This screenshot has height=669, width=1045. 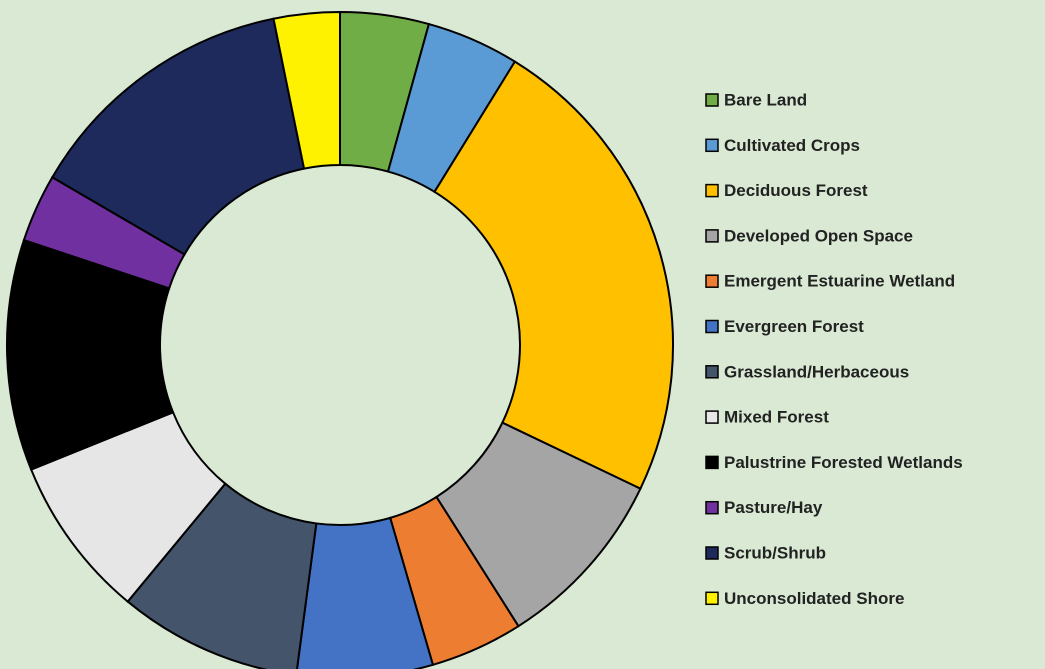 What do you see at coordinates (816, 371) in the screenshot?
I see `legend-label: Grassland/Herbaceous` at bounding box center [816, 371].